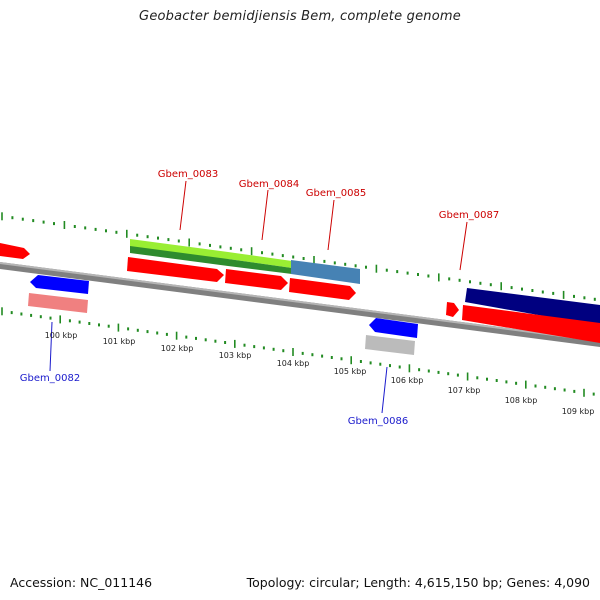 Image resolution: width=600 pixels, height=600 pixels. I want to click on gene-label-gbem-0084: Gbem_0084, so click(269, 184).